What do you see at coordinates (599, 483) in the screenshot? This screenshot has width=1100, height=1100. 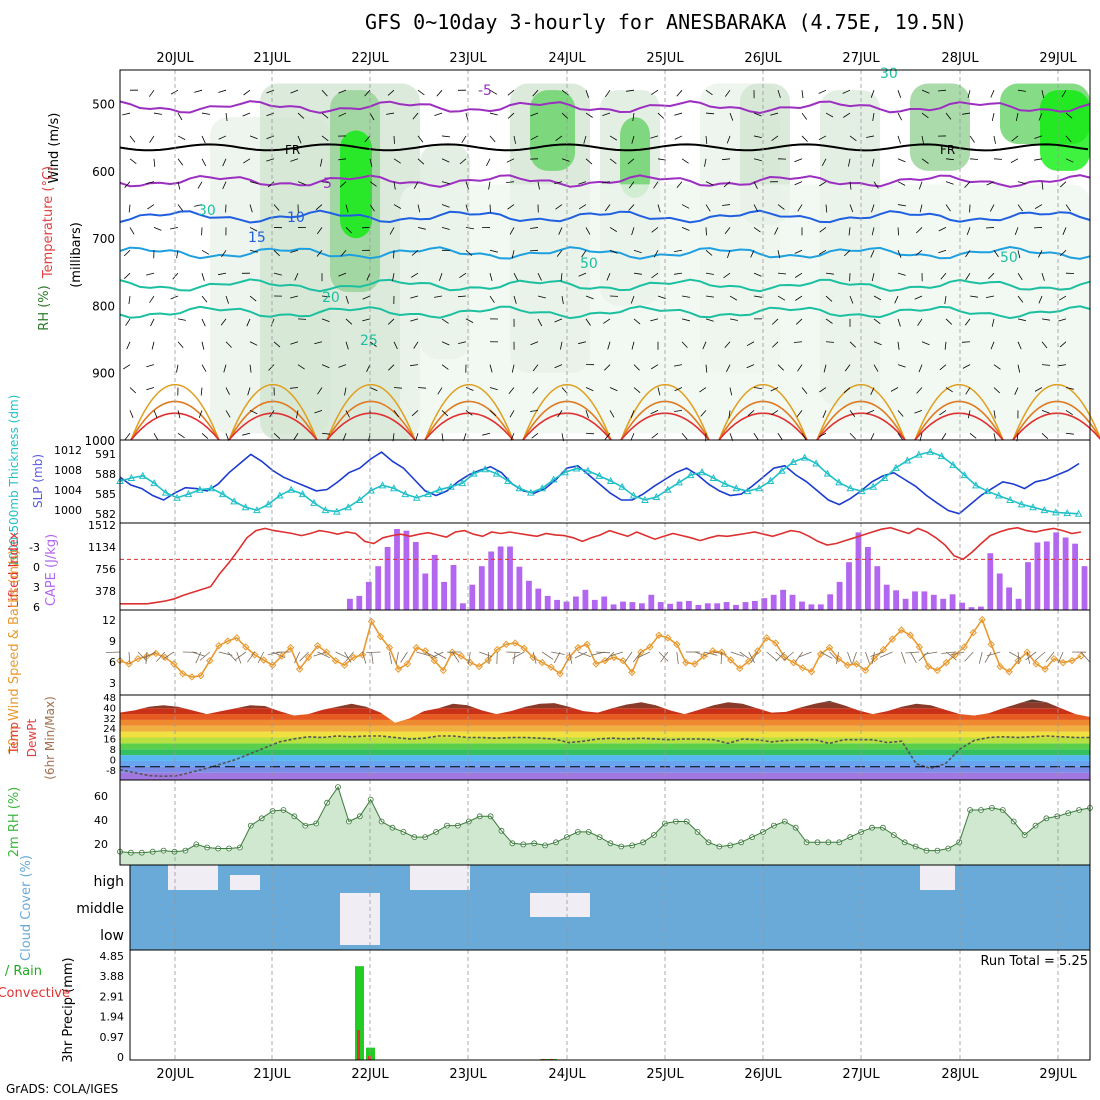 I see `slp-line` at bounding box center [599, 483].